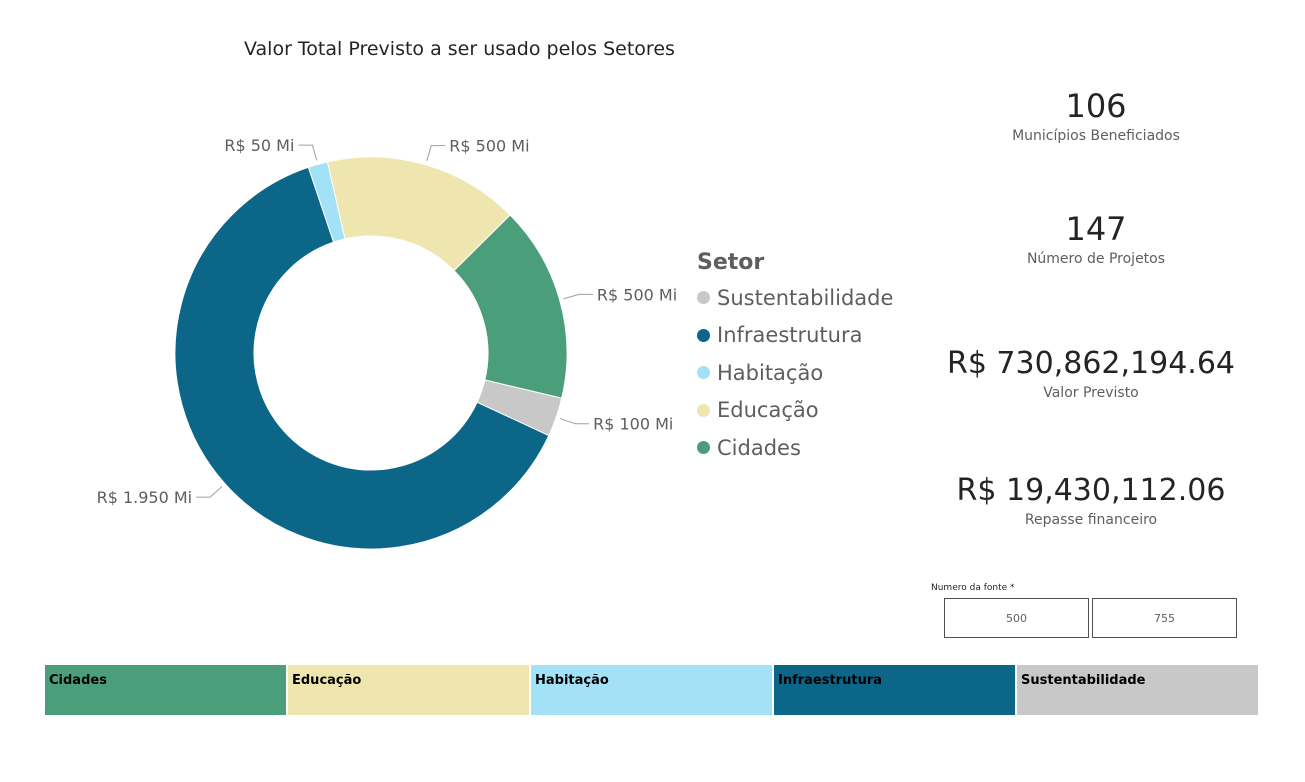 Image resolution: width=1305 pixels, height=782 pixels. What do you see at coordinates (1091, 363) in the screenshot?
I see `kpi-valor-previsto-value: R$ 730,862,194.64` at bounding box center [1091, 363].